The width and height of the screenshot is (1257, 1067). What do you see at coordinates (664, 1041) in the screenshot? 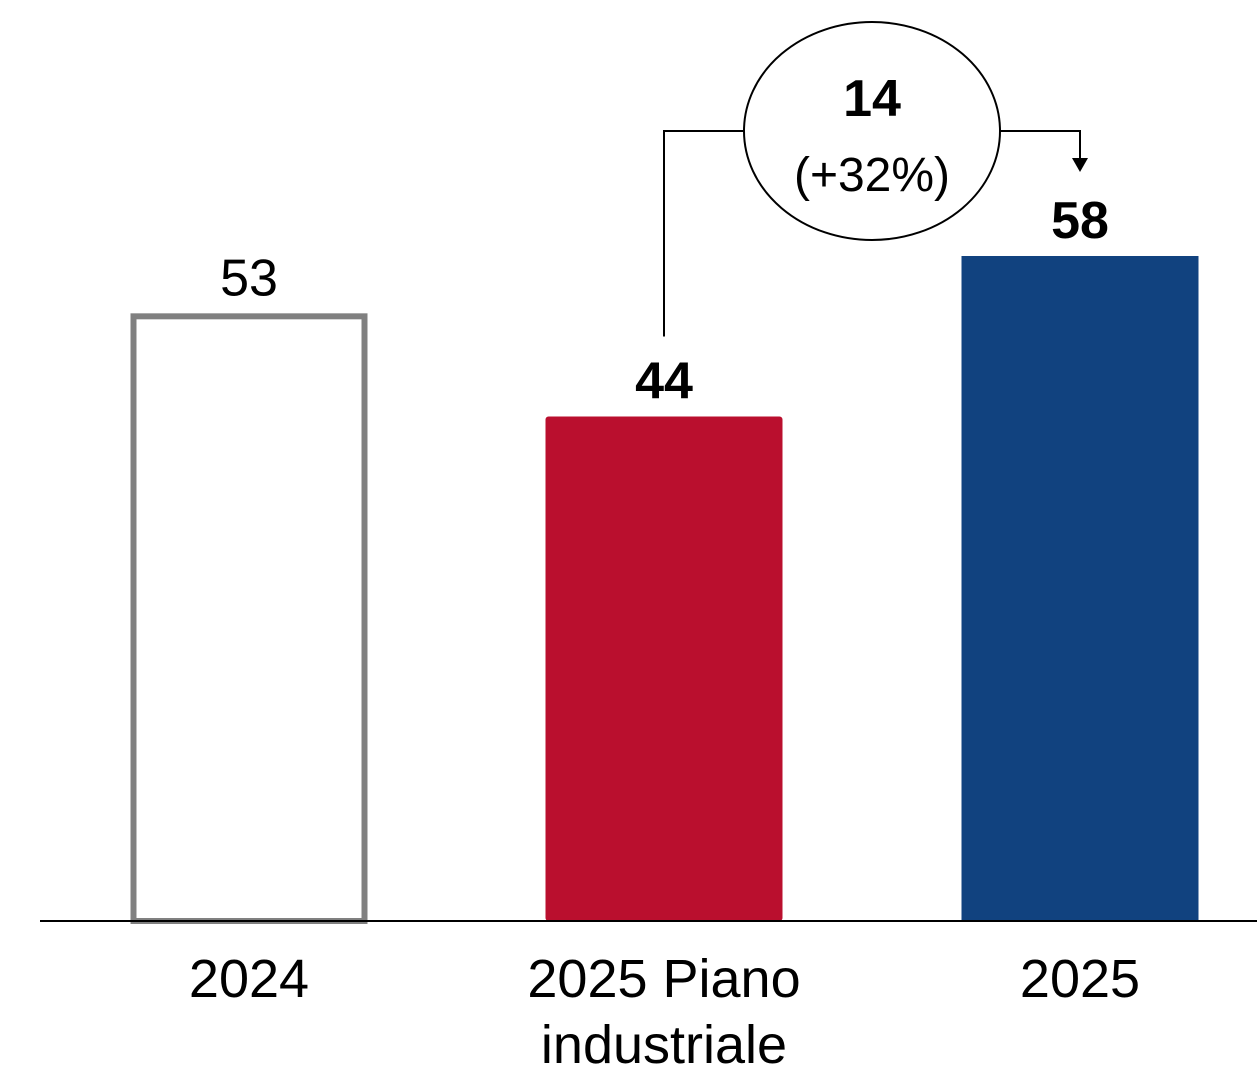
I see `category-label-2025-piano-industriale-line-2: industriale` at bounding box center [664, 1041].